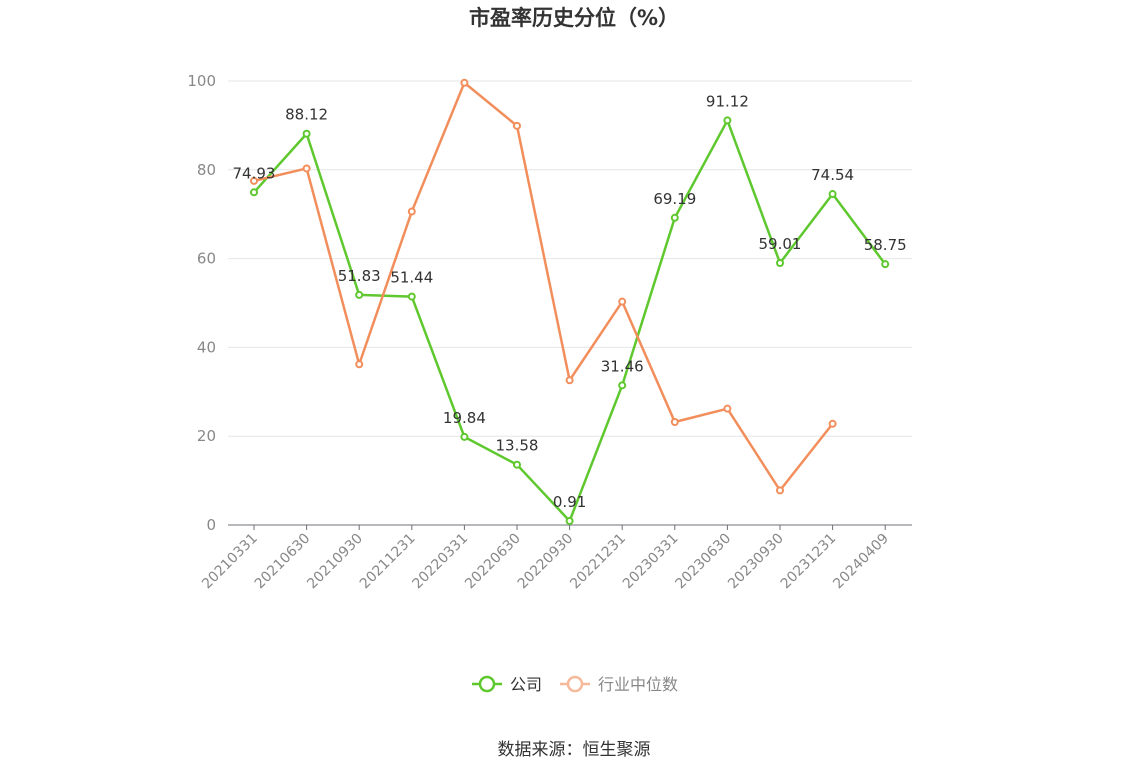 The width and height of the screenshot is (1148, 780). What do you see at coordinates (809, 562) in the screenshot?
I see `x-tick-label-11: 20231231` at bounding box center [809, 562].